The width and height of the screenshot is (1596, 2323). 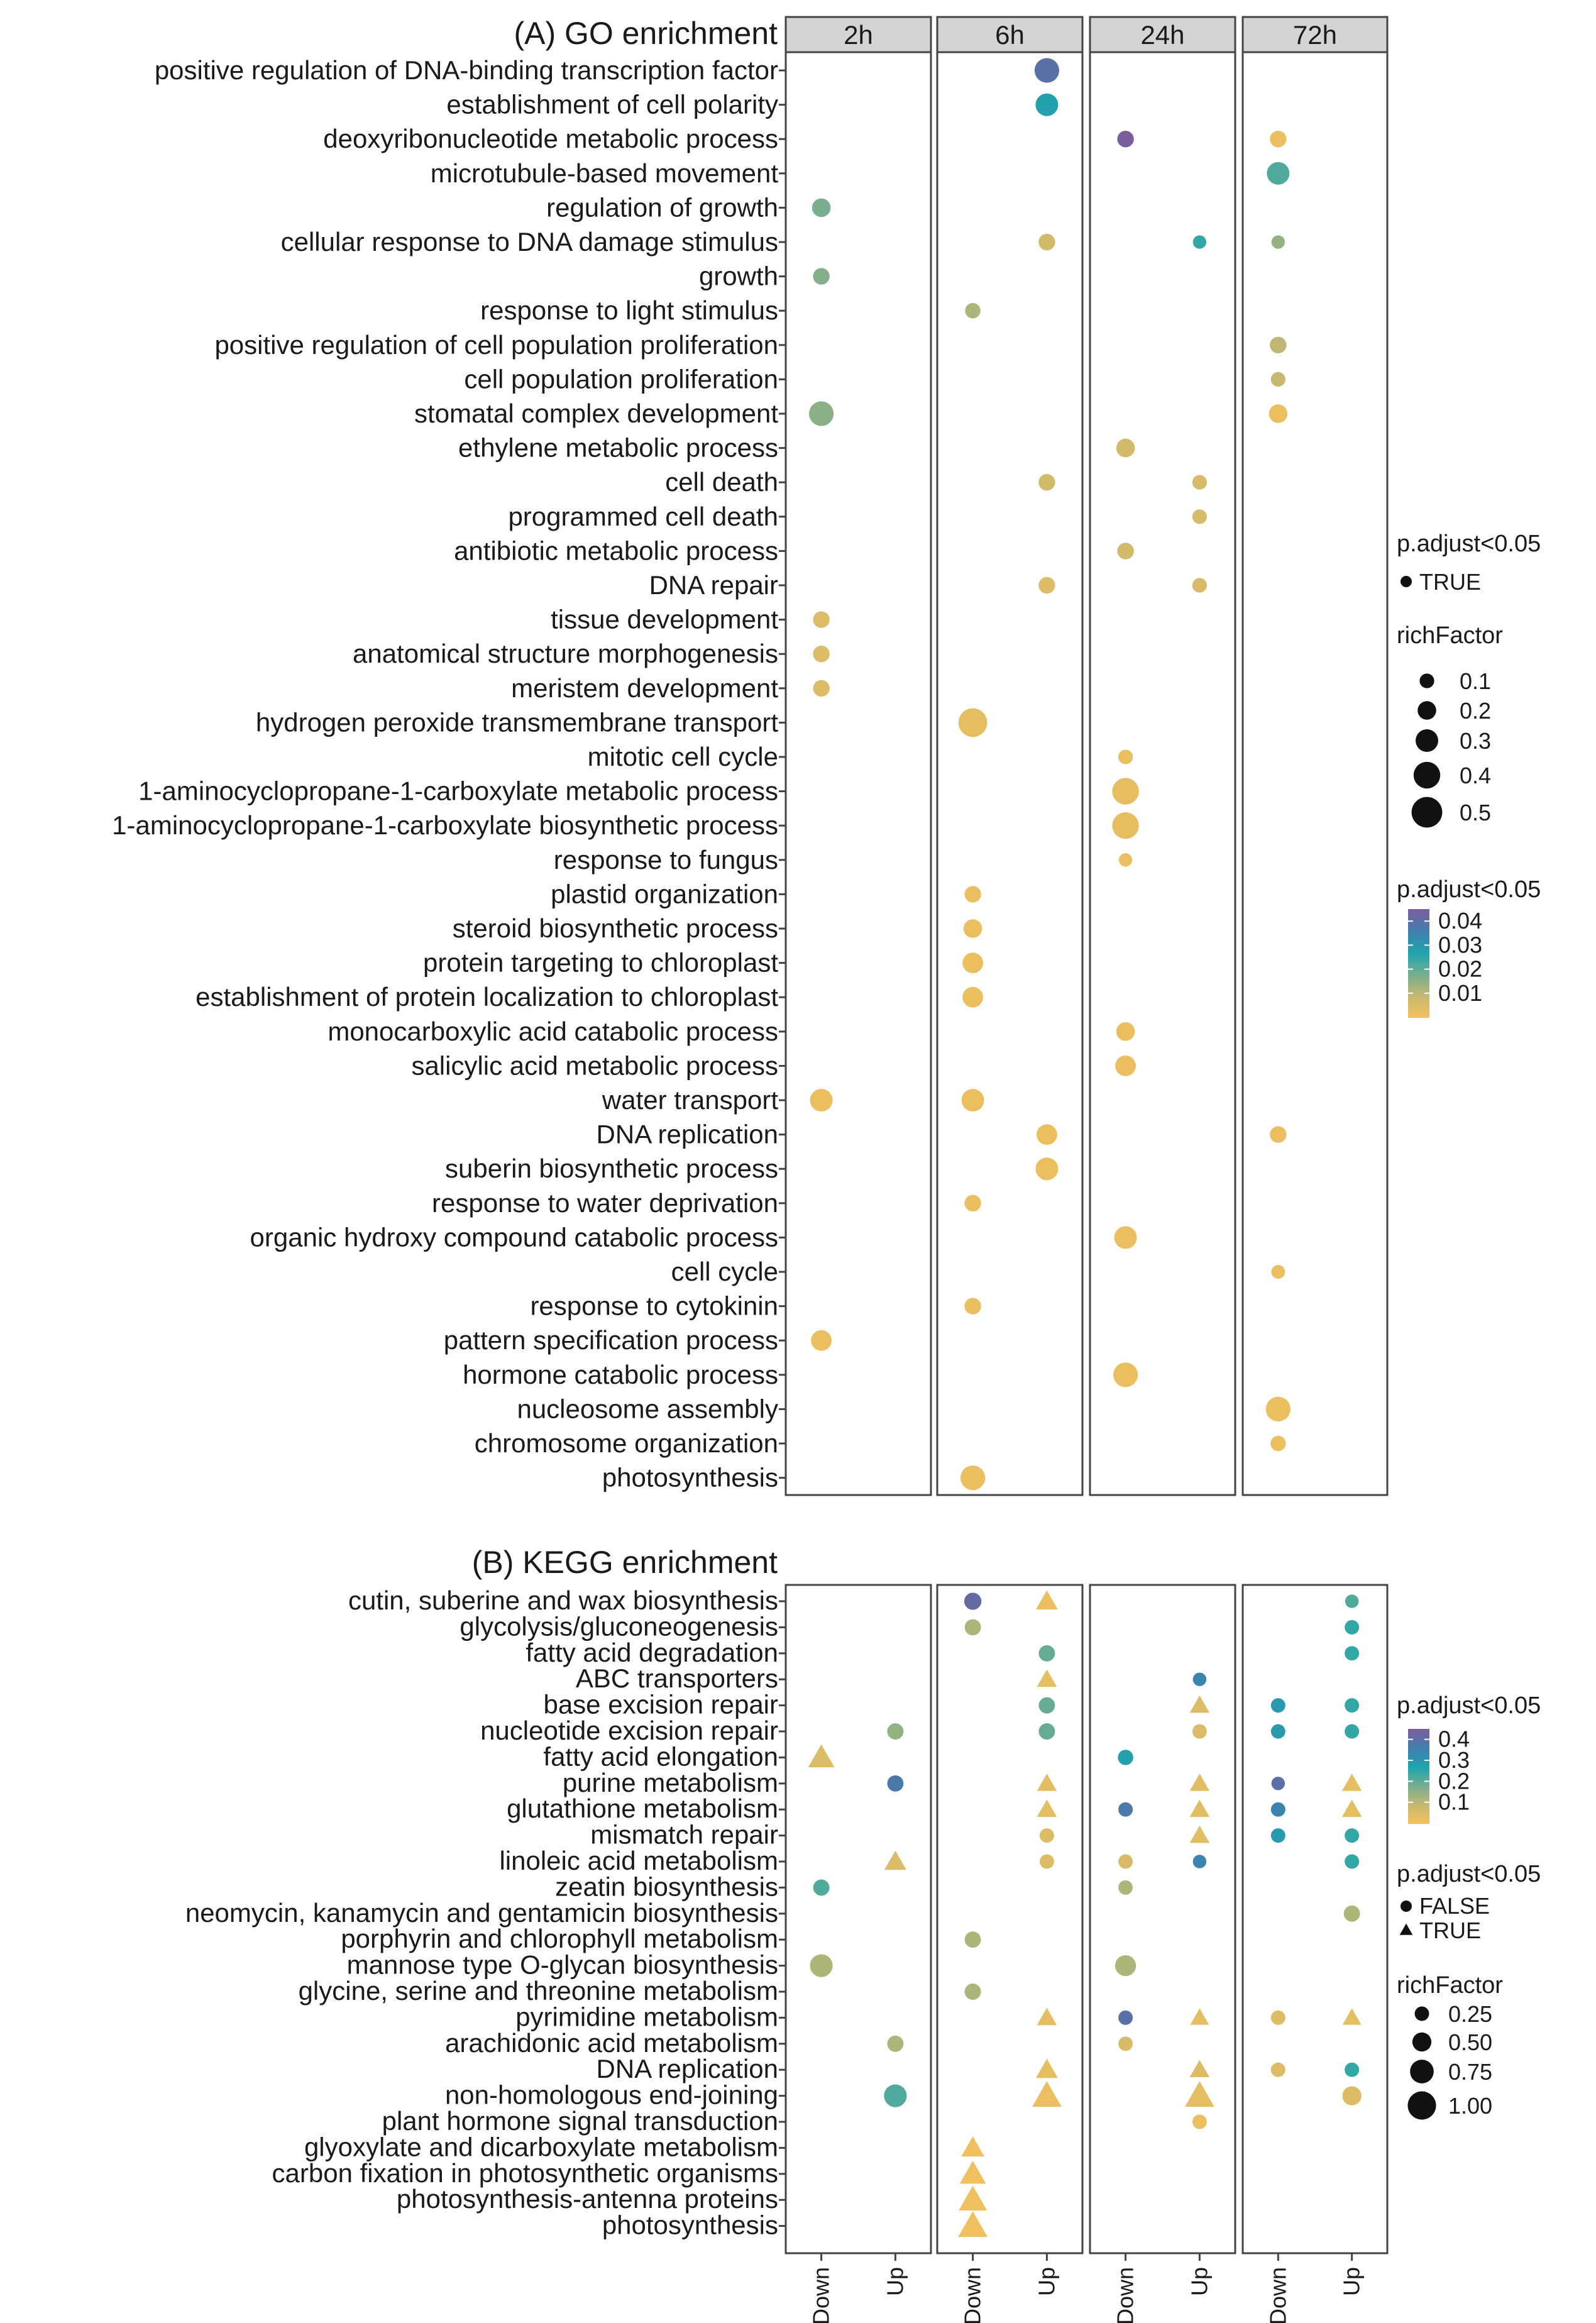 What do you see at coordinates (1406, 582) in the screenshot?
I see `go-legend-shape-key` at bounding box center [1406, 582].